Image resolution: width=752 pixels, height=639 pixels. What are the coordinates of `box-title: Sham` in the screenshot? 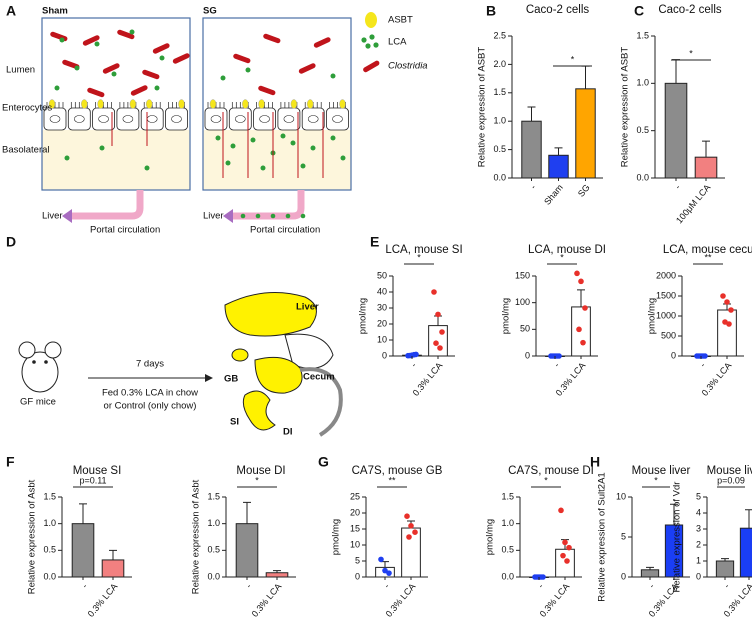 It's located at (55, 11).